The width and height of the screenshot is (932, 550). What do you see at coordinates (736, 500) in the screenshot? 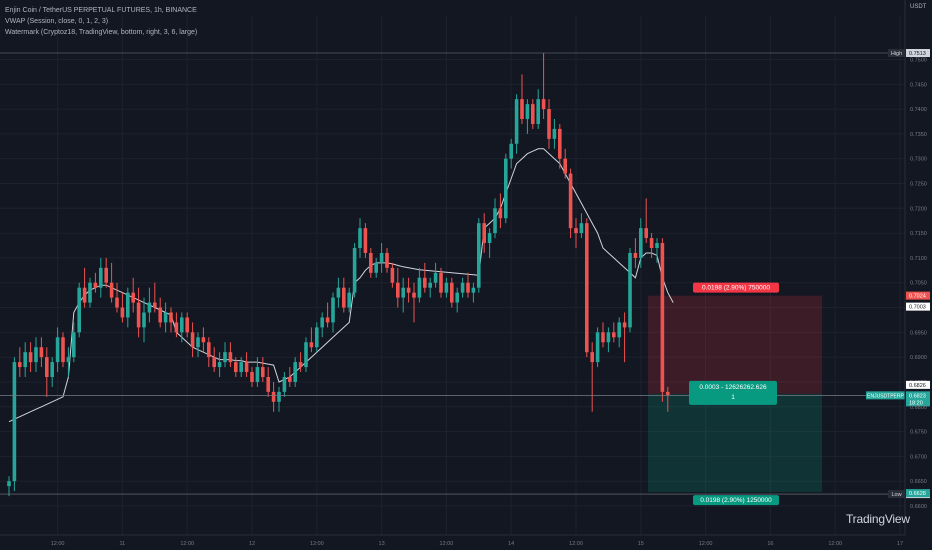
I see `target-info-text: 0.0198 (2.90%) 1250000` at bounding box center [736, 500].